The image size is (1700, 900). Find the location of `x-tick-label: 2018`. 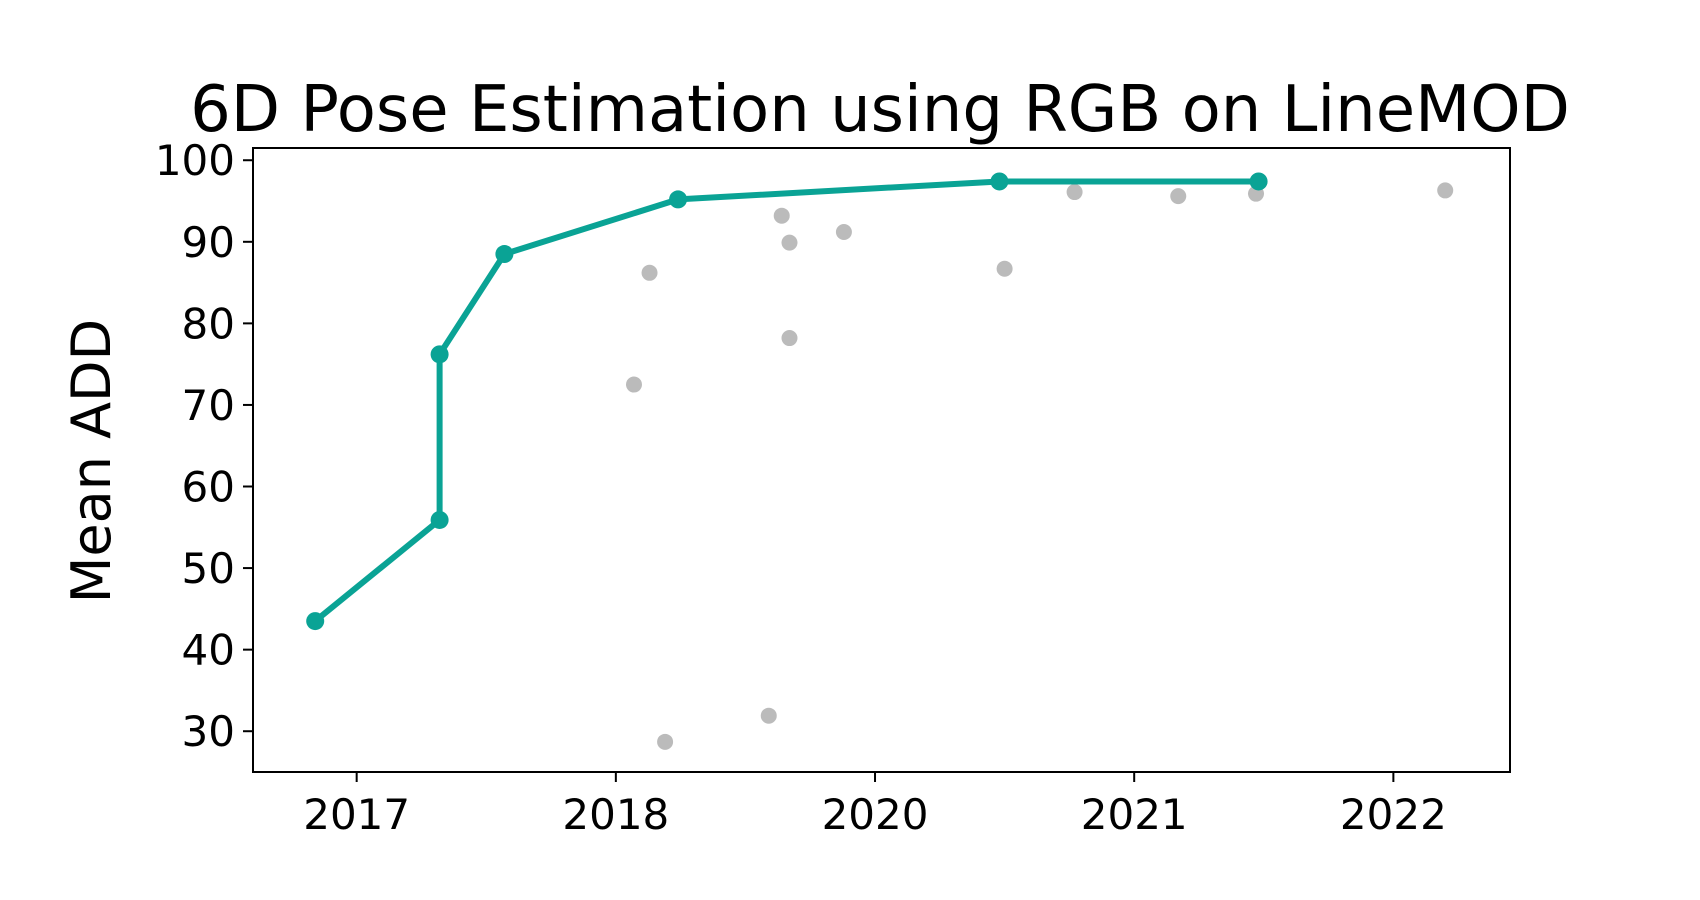

x-tick-label: 2018 is located at coordinates (615, 814).